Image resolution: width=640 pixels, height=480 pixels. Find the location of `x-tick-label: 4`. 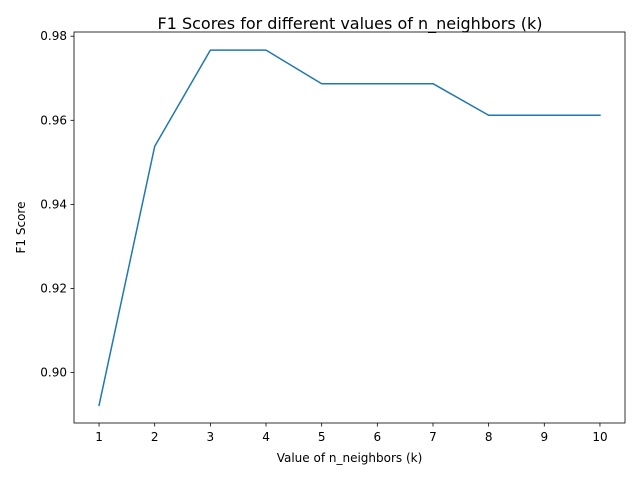

x-tick-label: 4 is located at coordinates (266, 437).